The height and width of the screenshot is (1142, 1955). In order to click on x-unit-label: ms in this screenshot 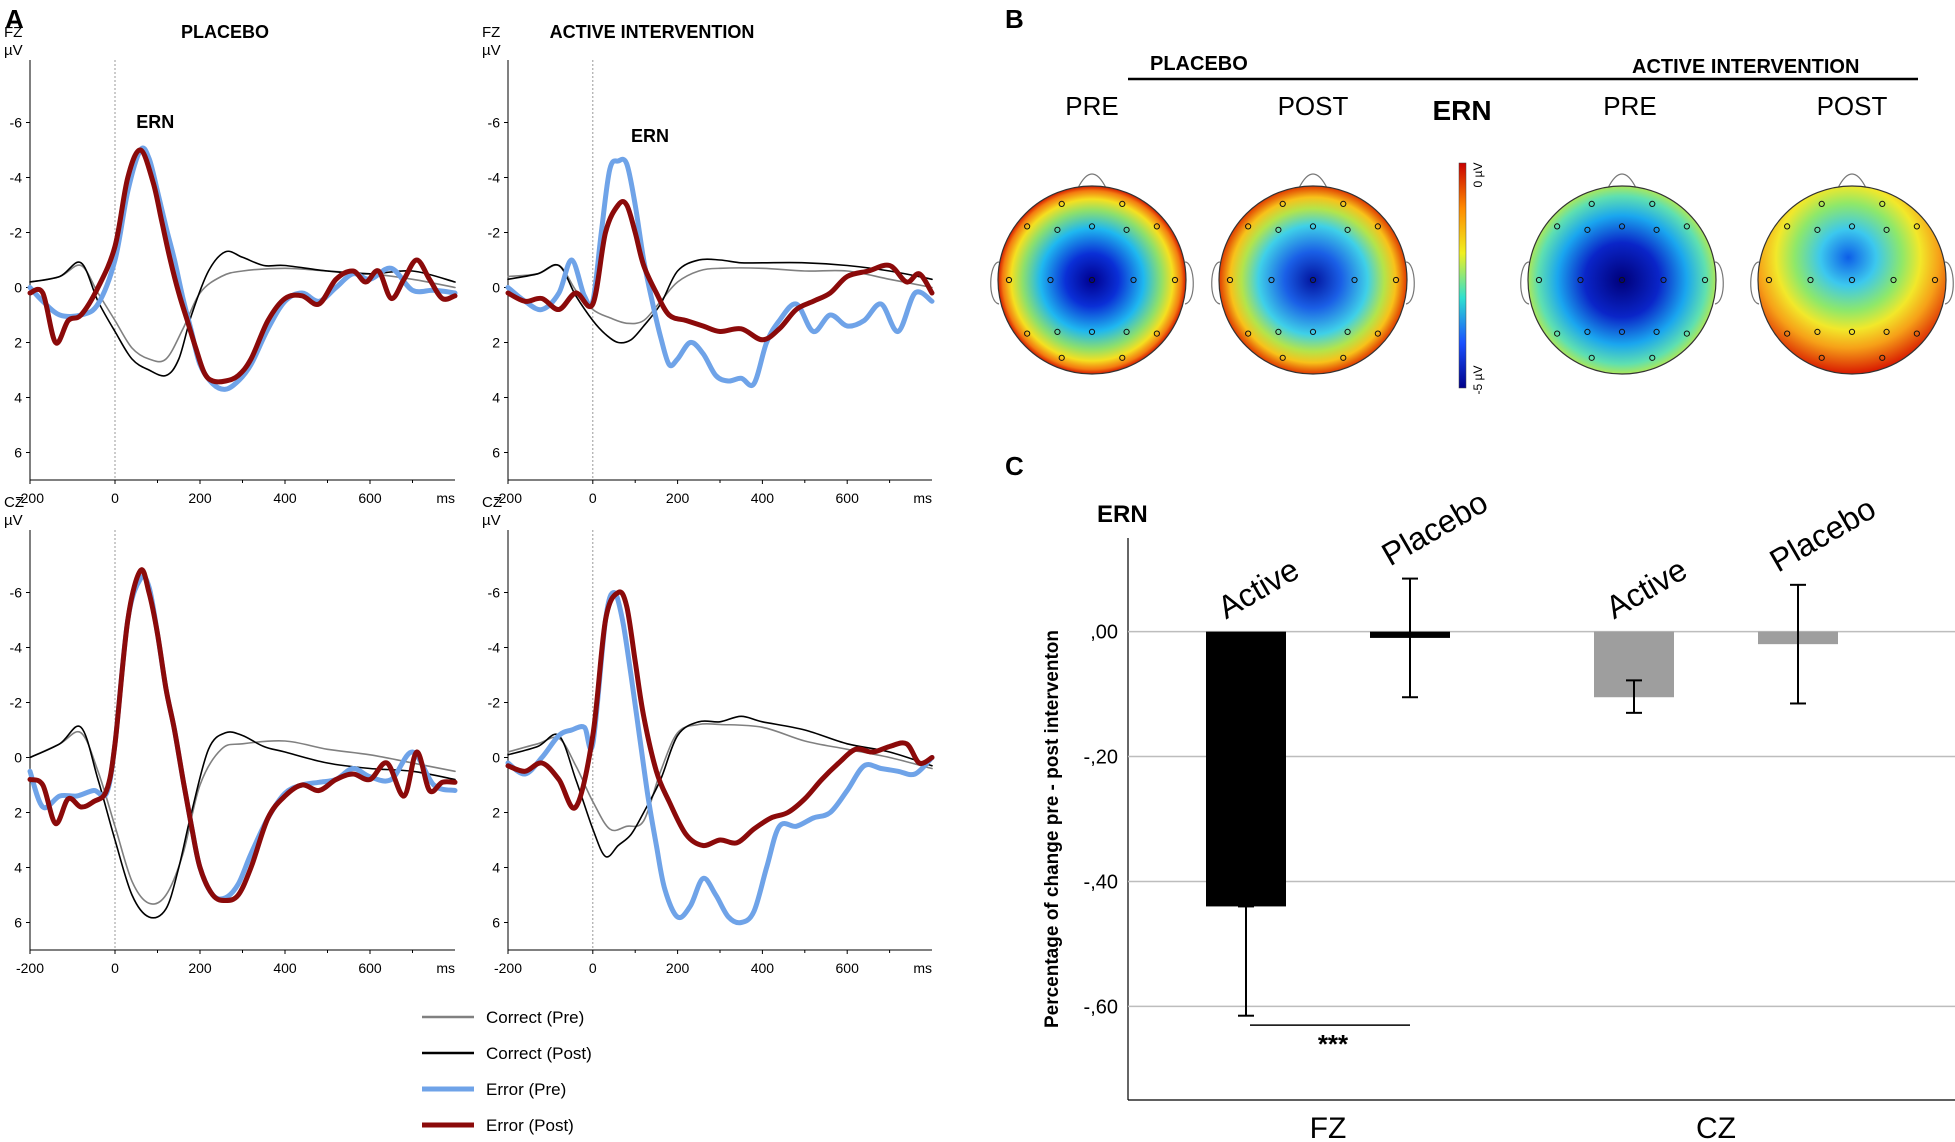, I will do `click(922, 968)`.